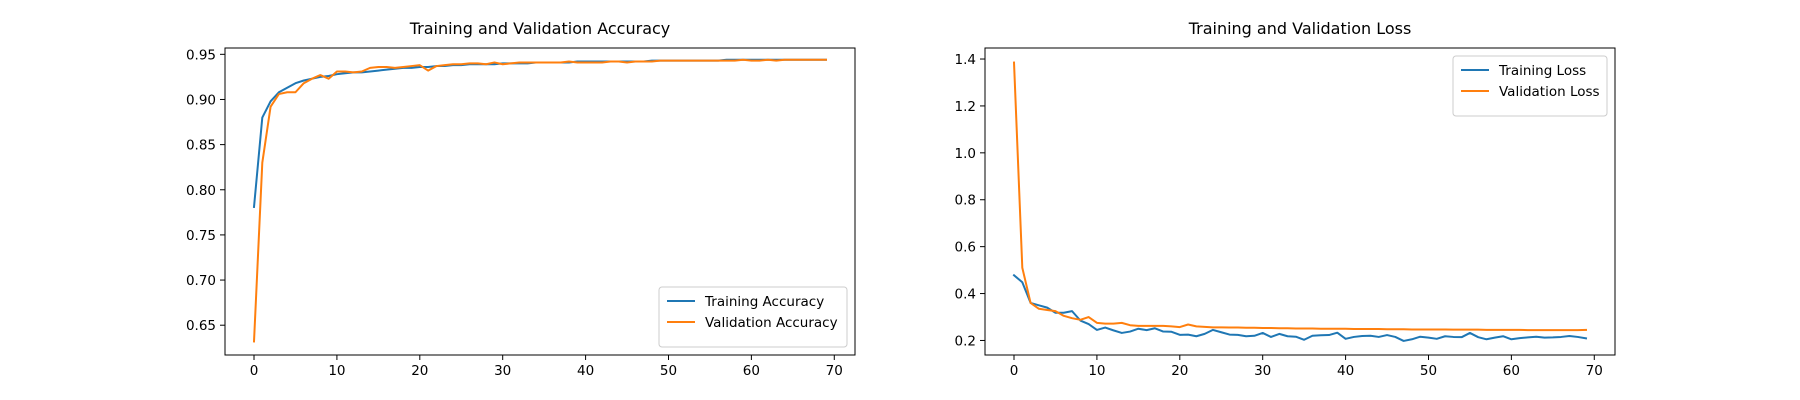 The width and height of the screenshot is (1800, 400). I want to click on chart-title: Training and Validation Accuracy, so click(540, 28).